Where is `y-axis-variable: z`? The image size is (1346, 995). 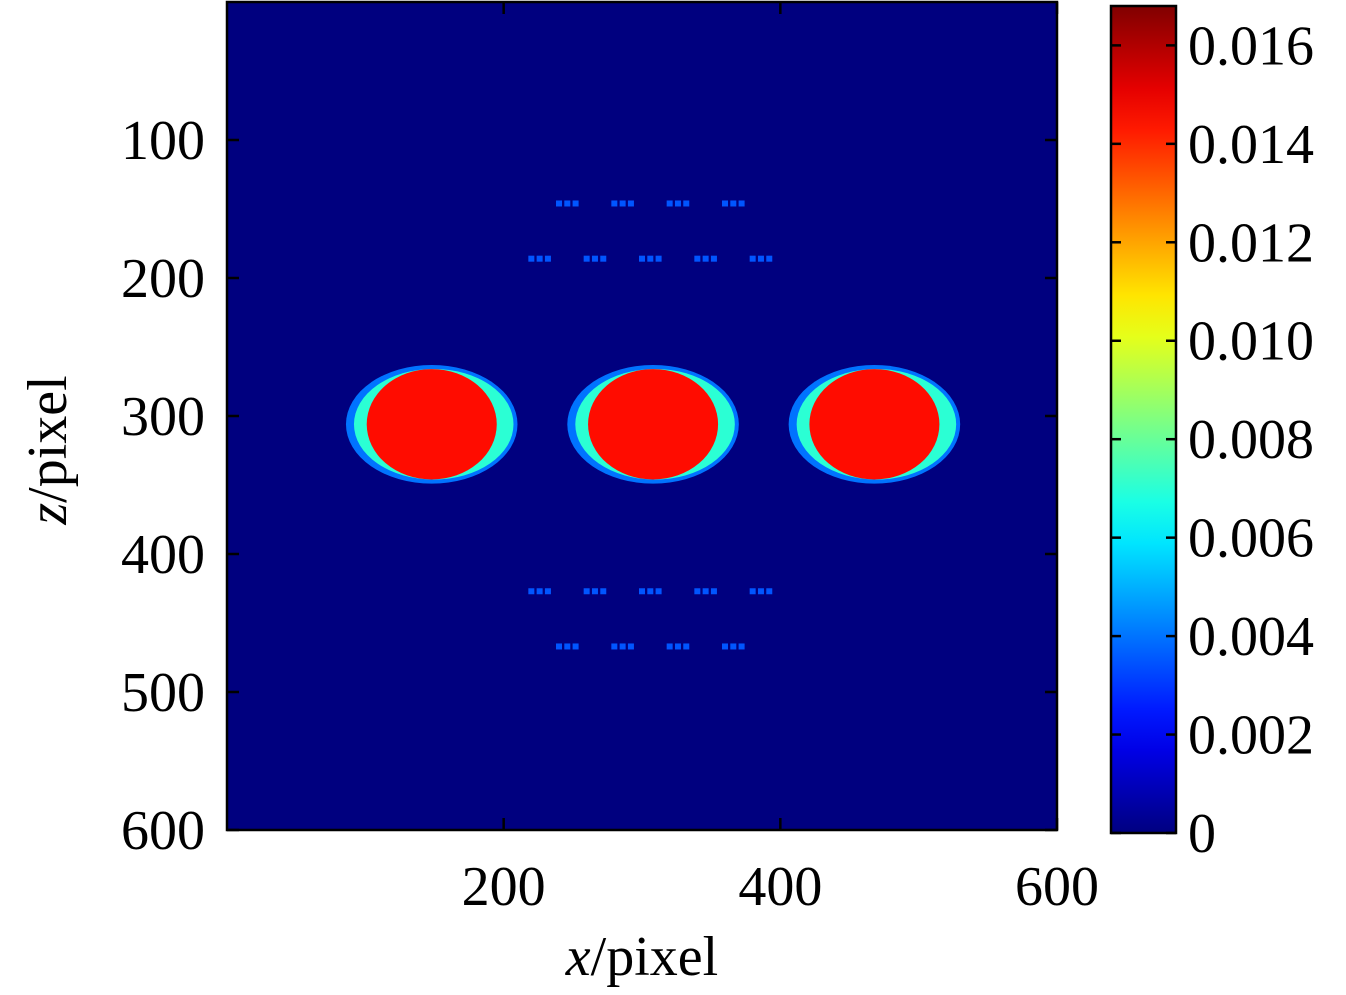 y-axis-variable: z is located at coordinates (48, 514).